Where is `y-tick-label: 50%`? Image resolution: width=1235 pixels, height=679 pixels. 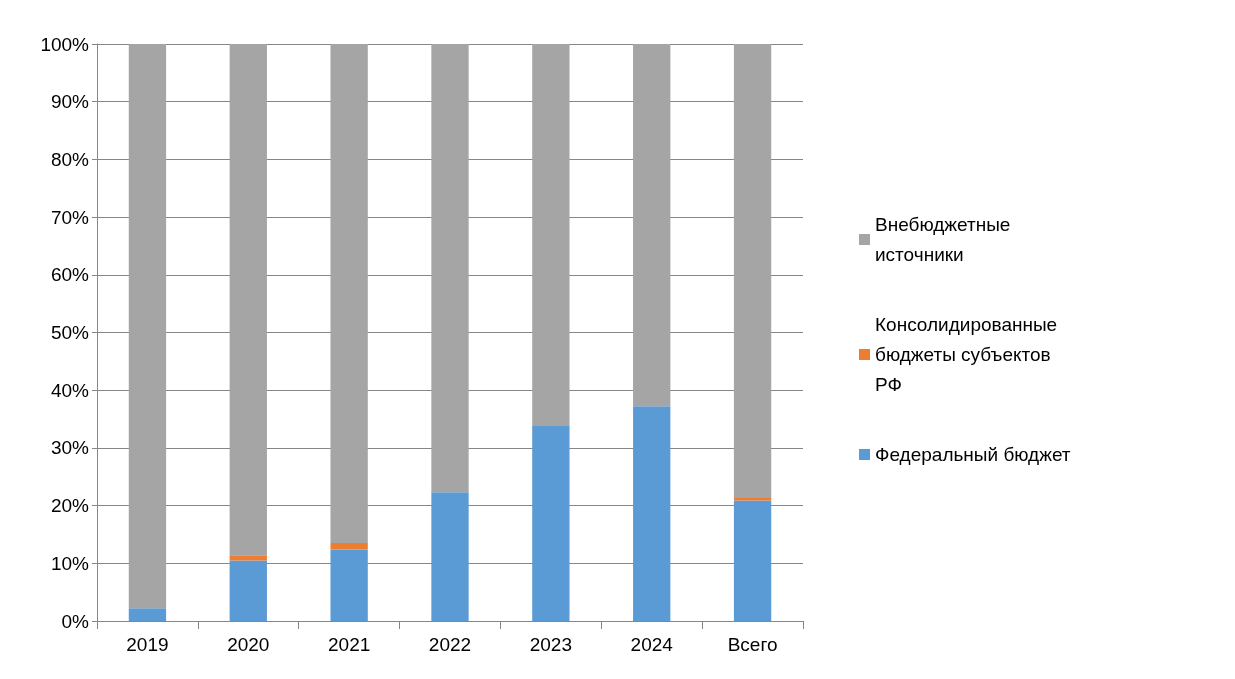
y-tick-label: 50% is located at coordinates (70, 332).